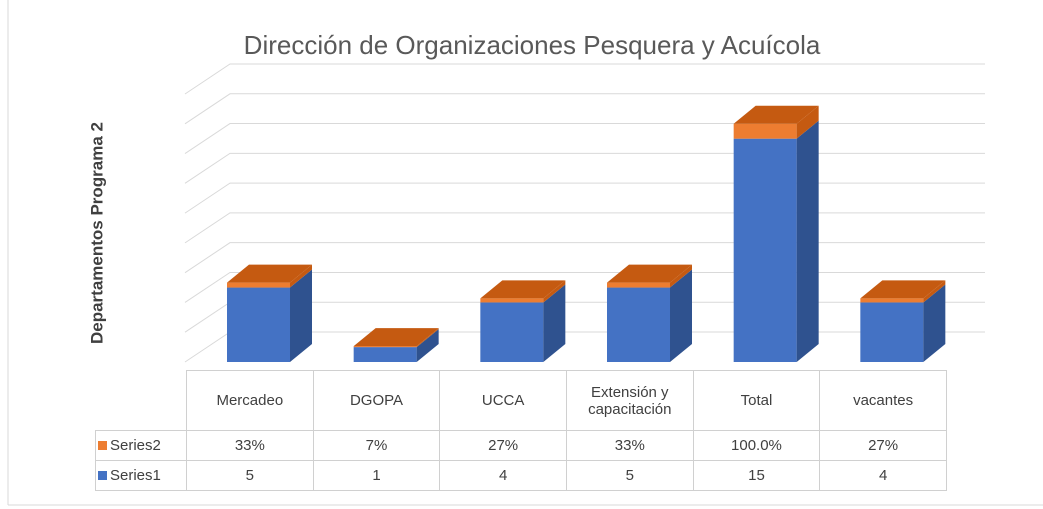 This screenshot has height=509, width=1043. Describe the element at coordinates (135, 475) in the screenshot. I see `legend-label: Series1` at that location.